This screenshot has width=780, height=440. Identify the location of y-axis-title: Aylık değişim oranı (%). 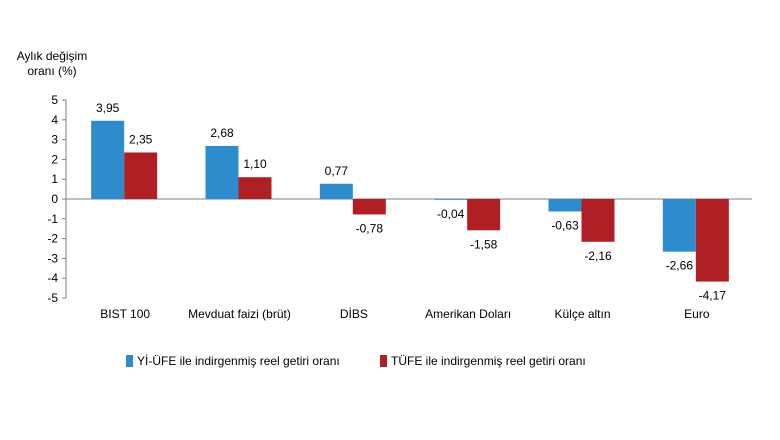
(52, 64).